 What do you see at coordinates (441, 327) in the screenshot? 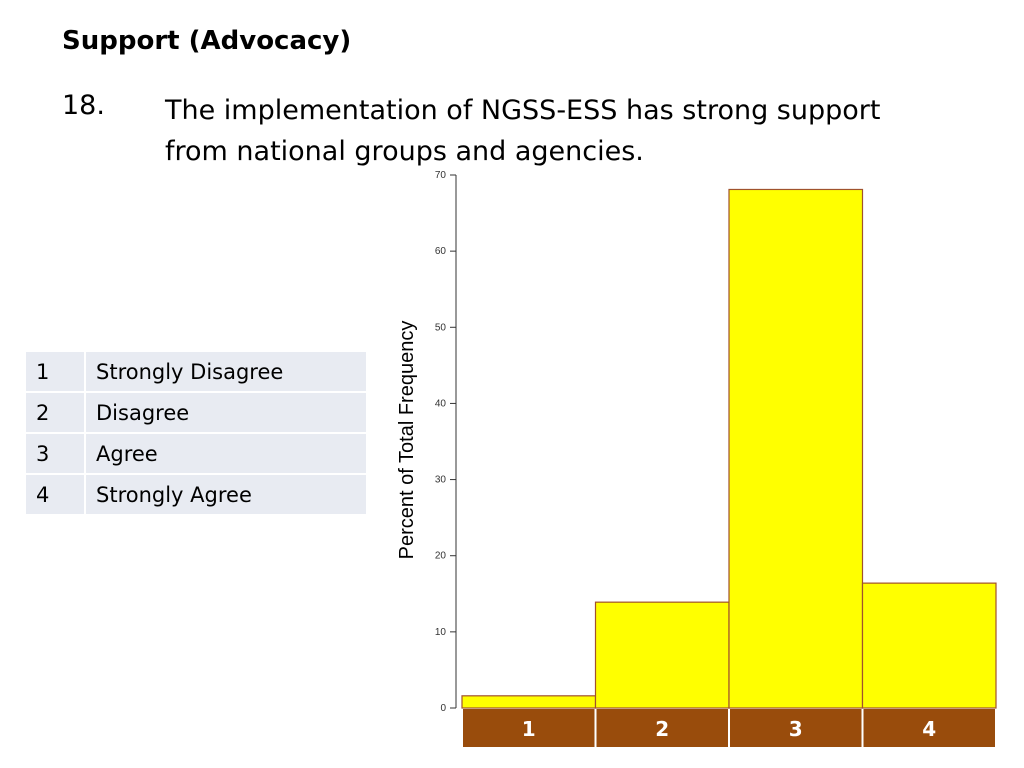
I see `y-tick-label-50: 50` at bounding box center [441, 327].